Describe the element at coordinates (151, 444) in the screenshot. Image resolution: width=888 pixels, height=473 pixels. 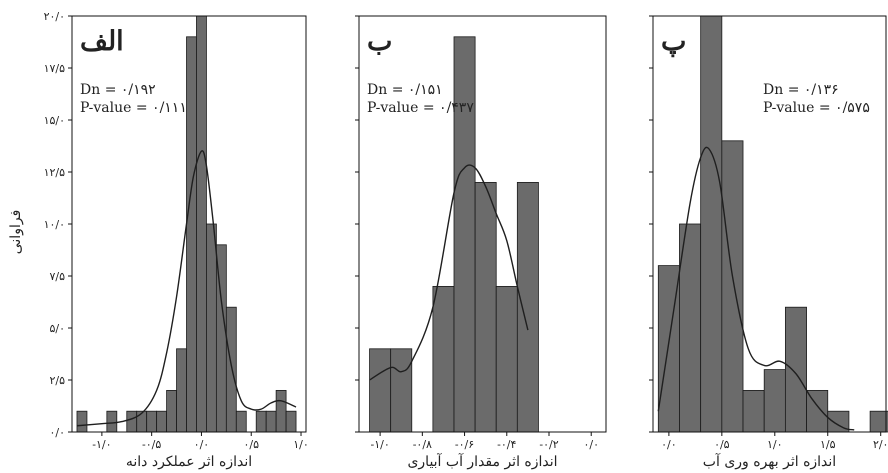
I see `x-tick-label: -۰/۵` at that location.